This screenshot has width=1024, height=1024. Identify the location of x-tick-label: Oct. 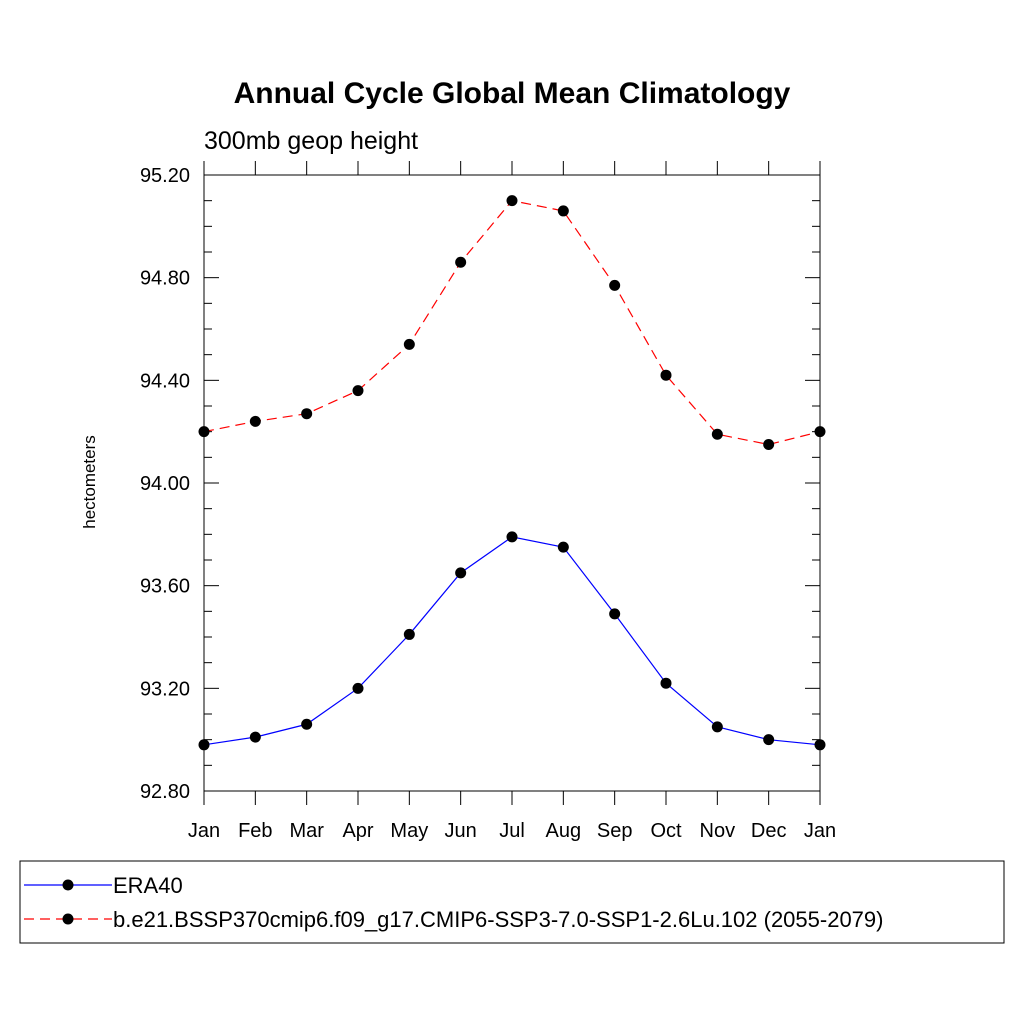
(666, 831).